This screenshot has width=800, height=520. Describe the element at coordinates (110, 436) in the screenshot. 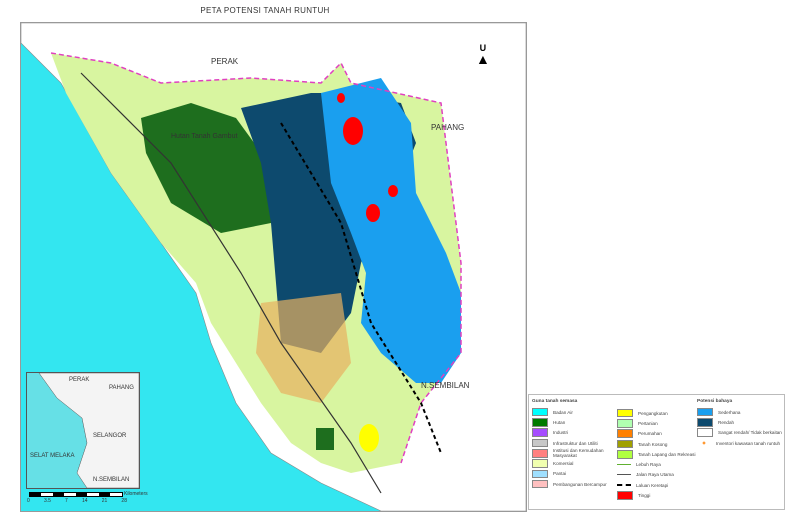

I see `inset-label: SELANGOR` at that location.